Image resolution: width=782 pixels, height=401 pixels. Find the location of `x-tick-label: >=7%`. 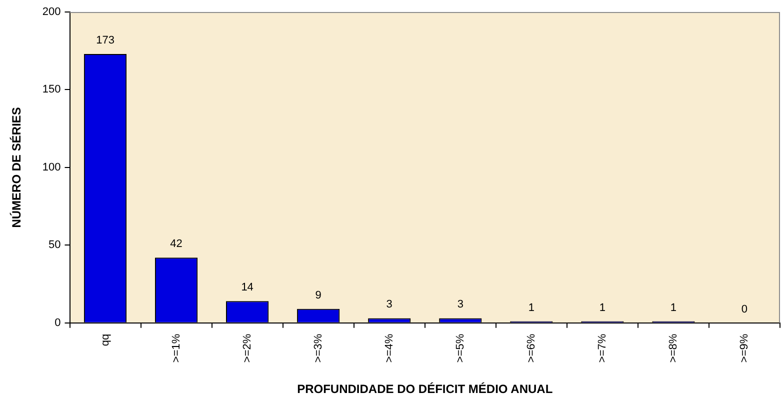

x-tick-label: >=7% is located at coordinates (602, 348).